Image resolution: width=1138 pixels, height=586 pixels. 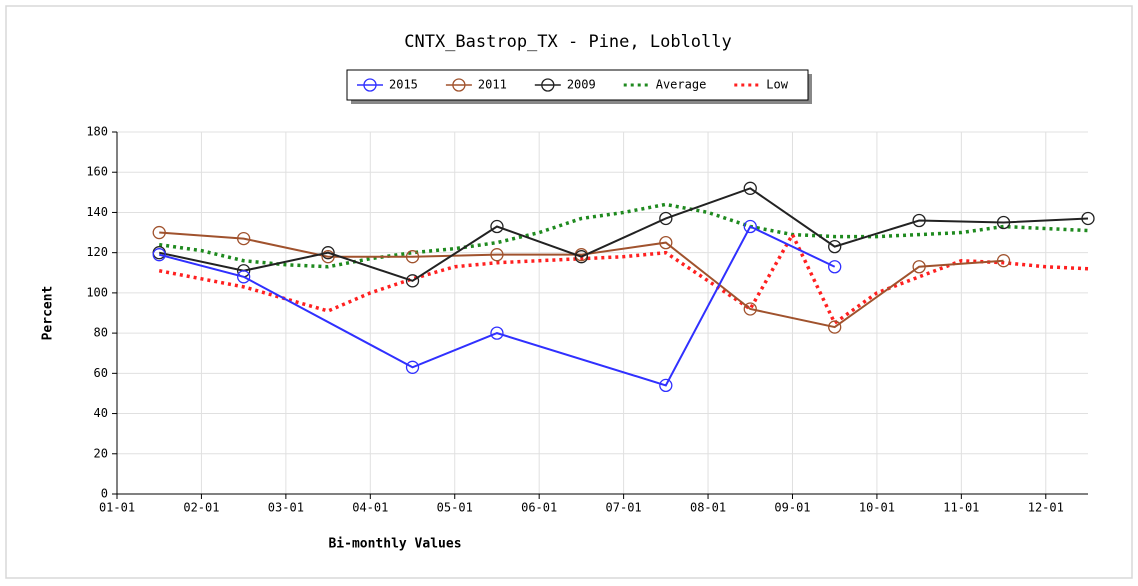 What do you see at coordinates (394, 544) in the screenshot?
I see `x-axis-title: Bi-monthly Values` at bounding box center [394, 544].